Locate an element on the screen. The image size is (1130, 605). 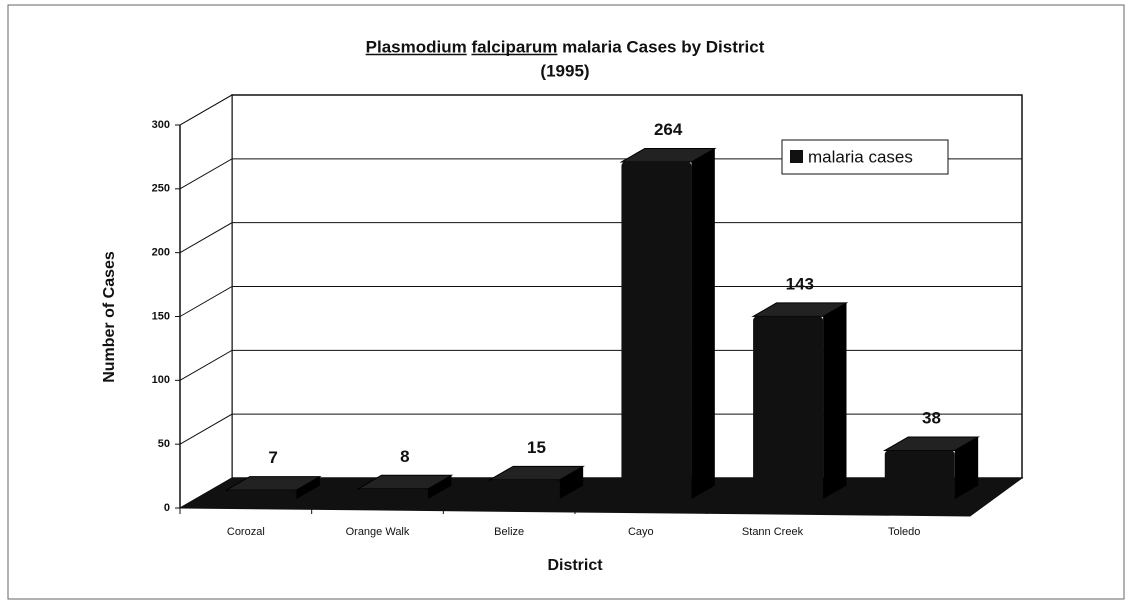
y-tick-label: 100 is located at coordinates (161, 380).